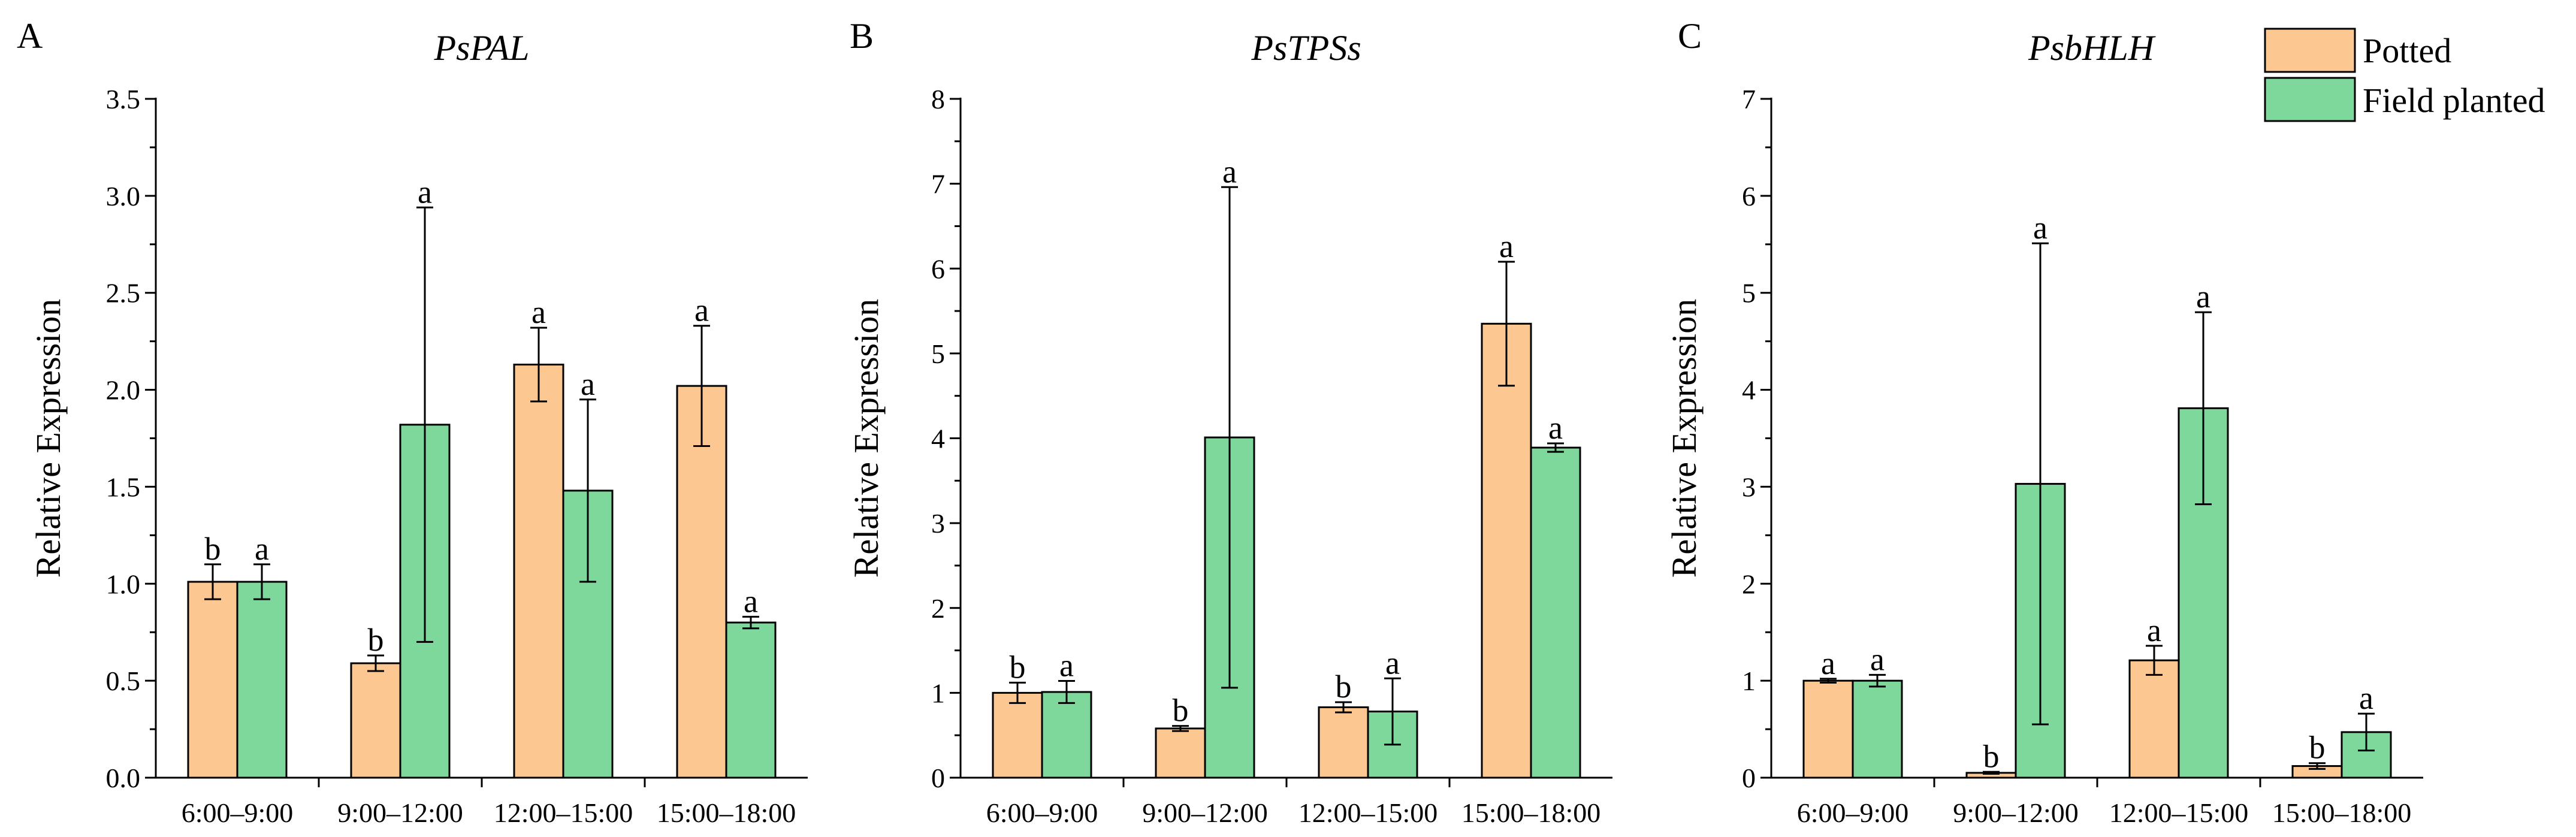 Image resolution: width=2576 pixels, height=837 pixels. Describe the element at coordinates (2454, 100) in the screenshot. I see `legend-label-field-planted: Field planted` at that location.